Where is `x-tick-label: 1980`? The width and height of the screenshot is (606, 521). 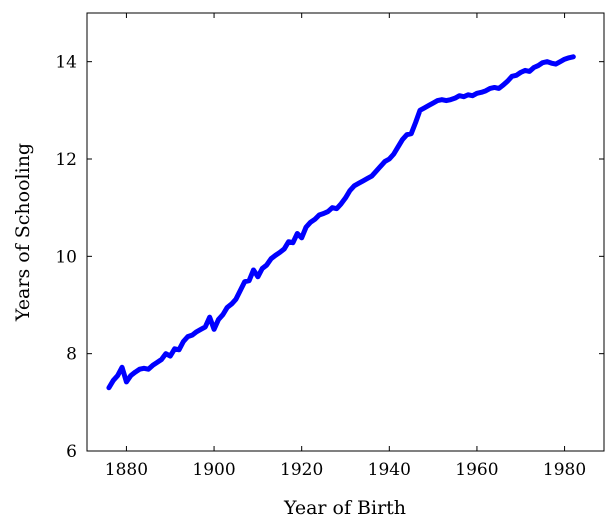 x-tick-label: 1980 is located at coordinates (564, 470).